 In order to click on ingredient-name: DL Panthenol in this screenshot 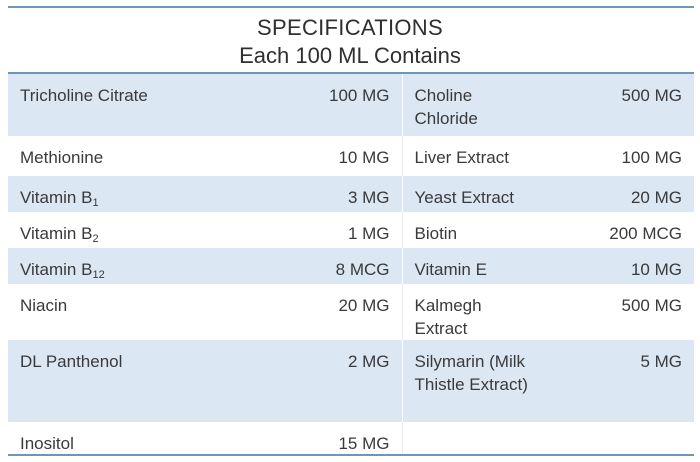, I will do `click(124, 381)`.